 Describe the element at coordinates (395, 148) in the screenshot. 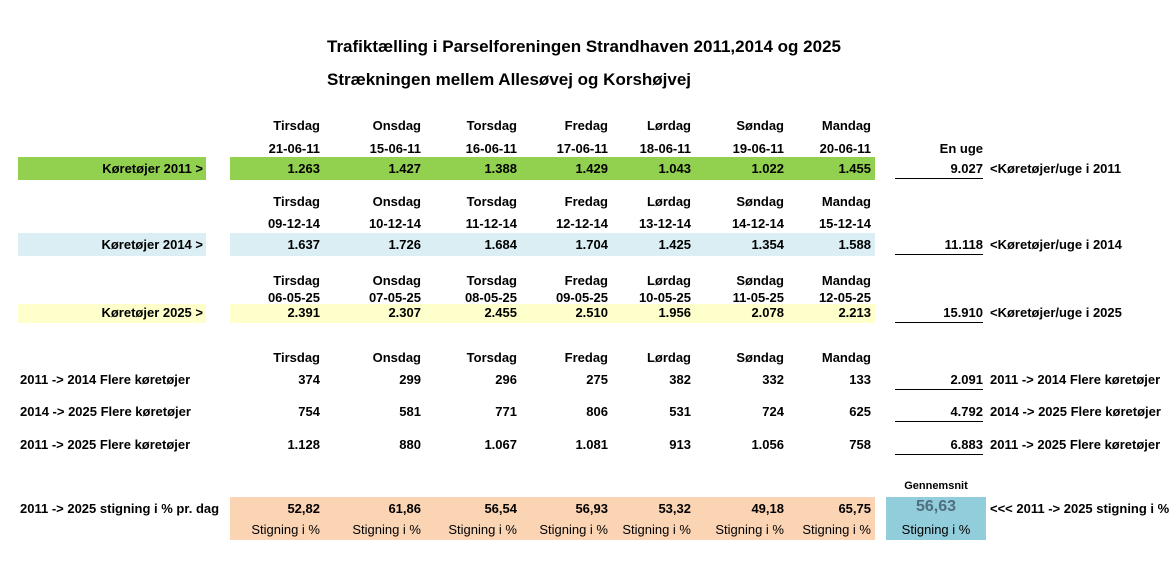

I see `block2011-date: 15-06-11` at that location.